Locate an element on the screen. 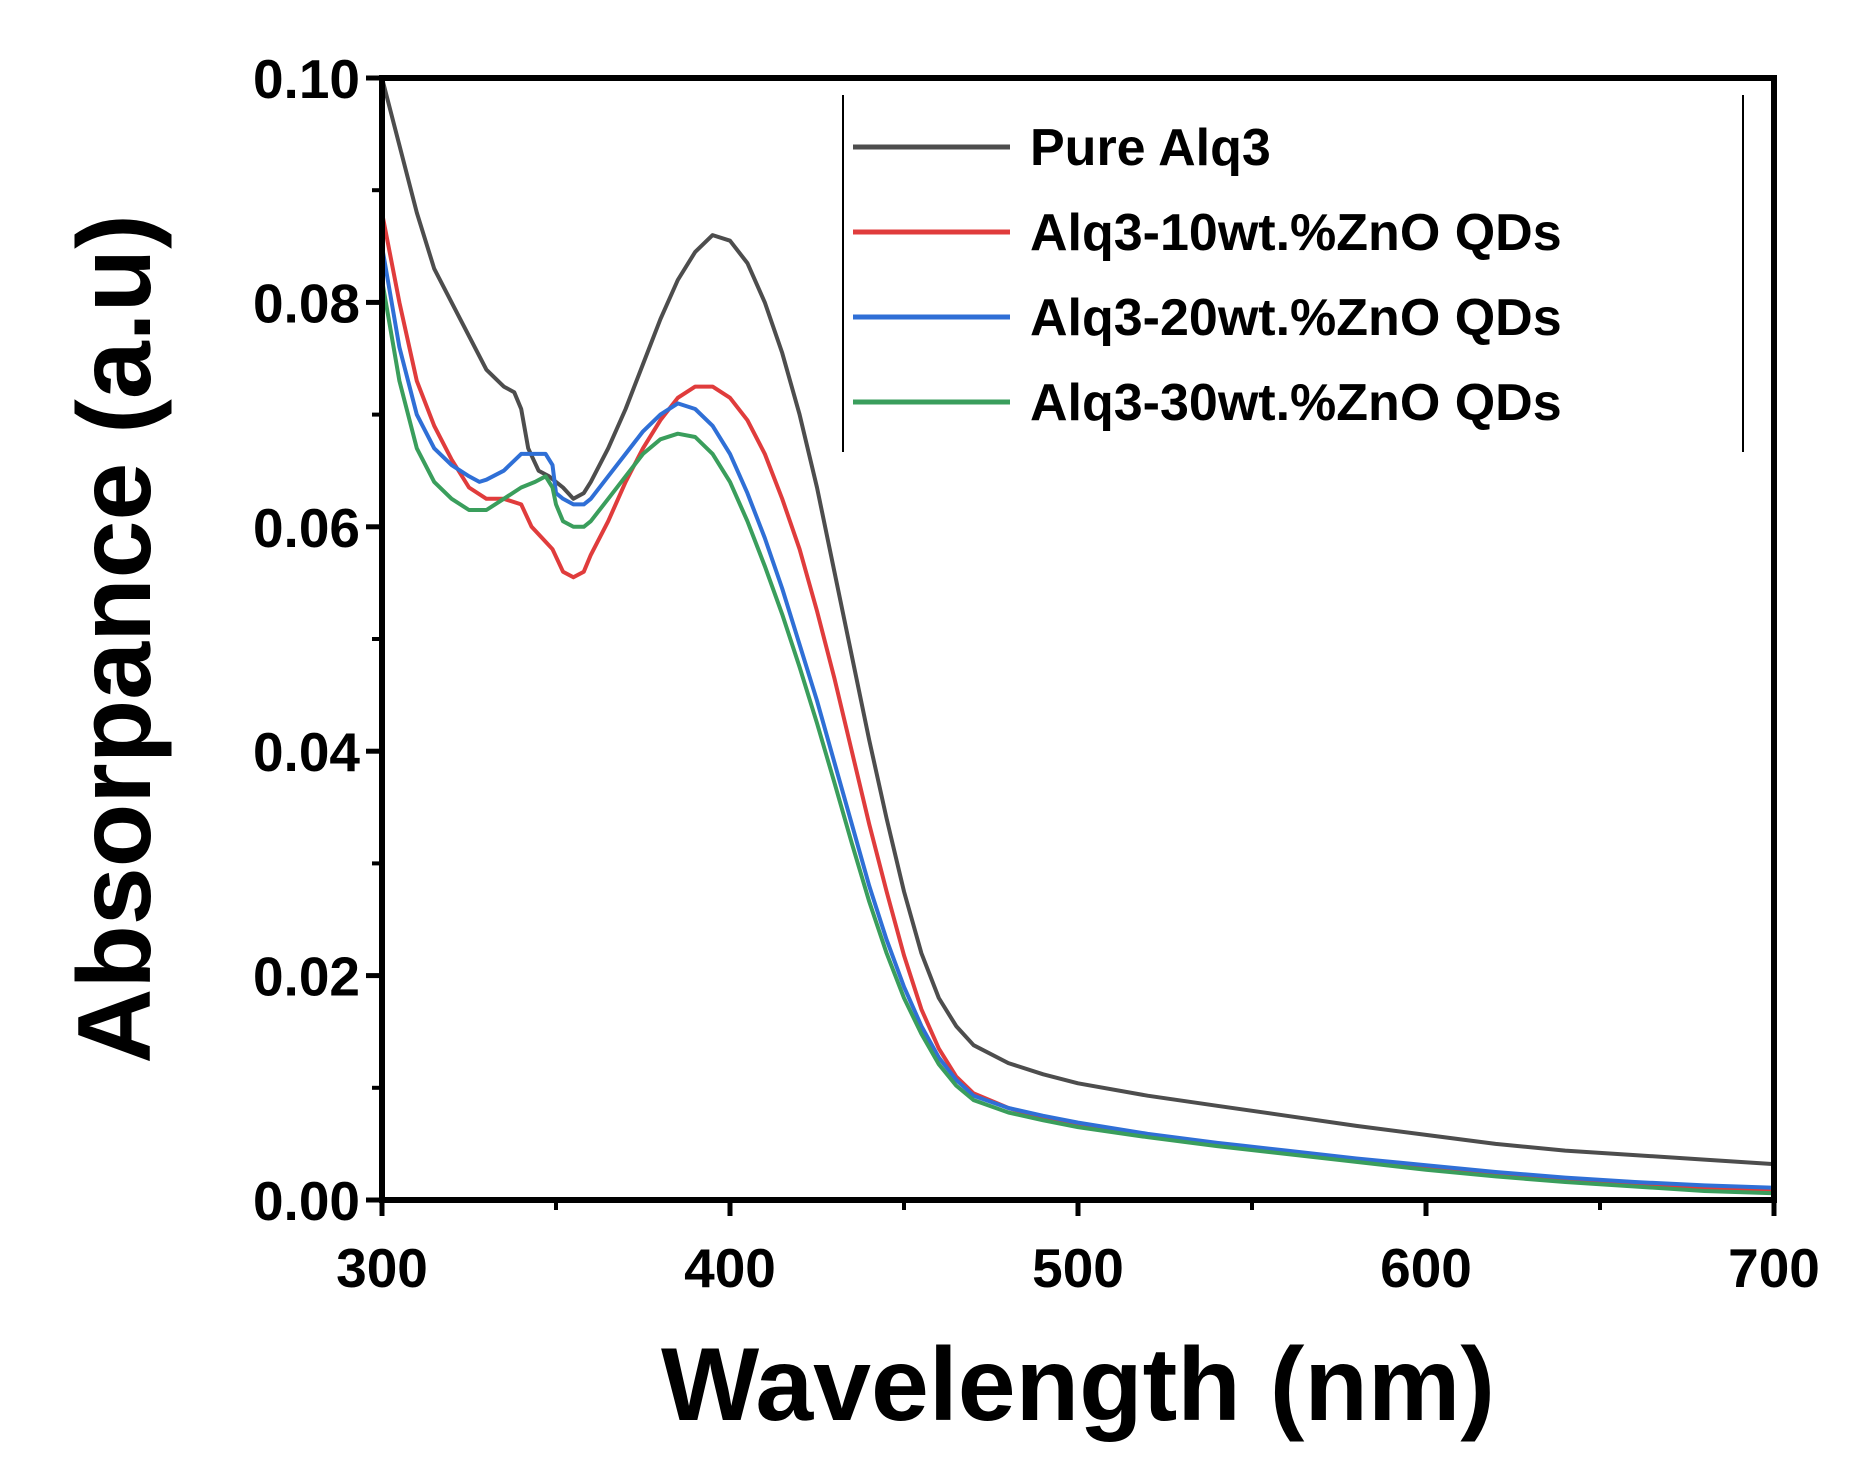  y-tick-labels: 0.00 0.02 0.04 0.06 0.08 0.10 is located at coordinates (306, 640).